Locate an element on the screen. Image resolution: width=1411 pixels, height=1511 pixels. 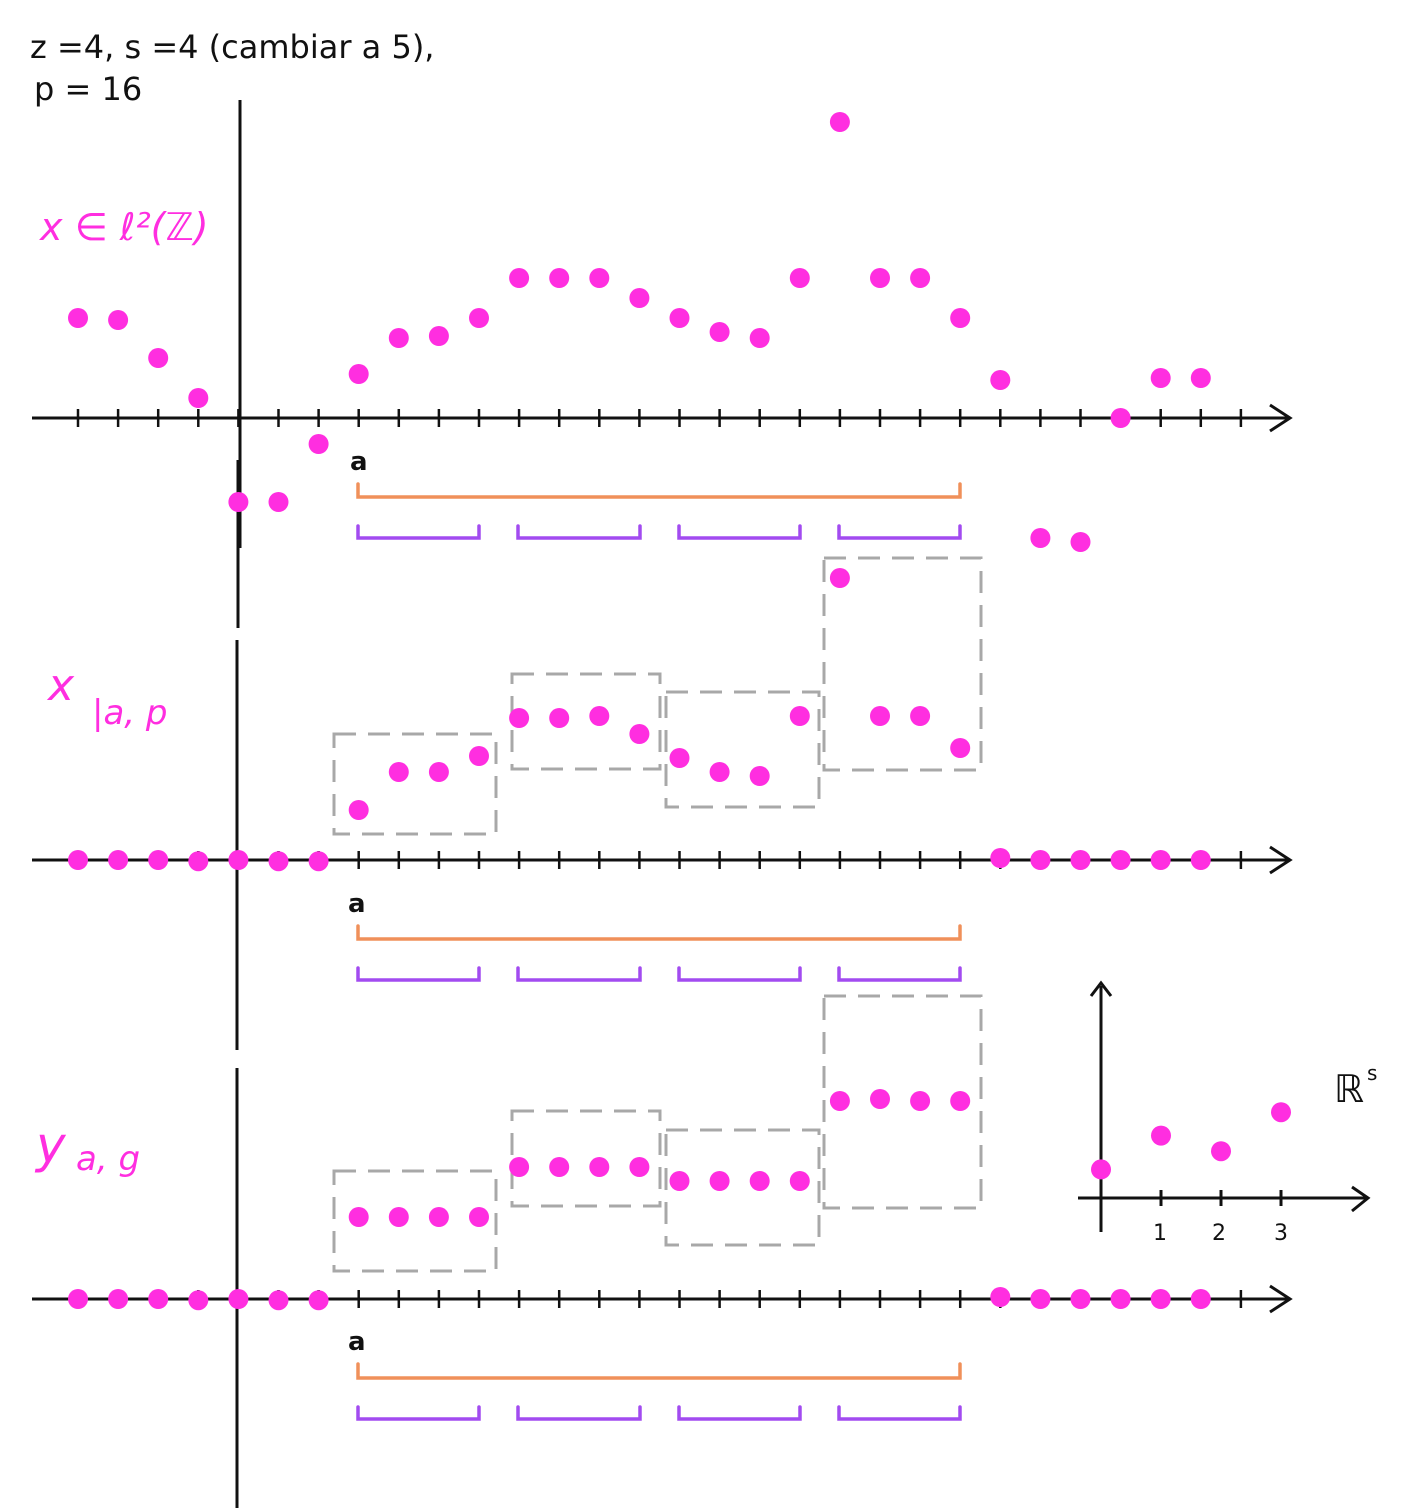
label-x-restricted: x is located at coordinates (60, 685).